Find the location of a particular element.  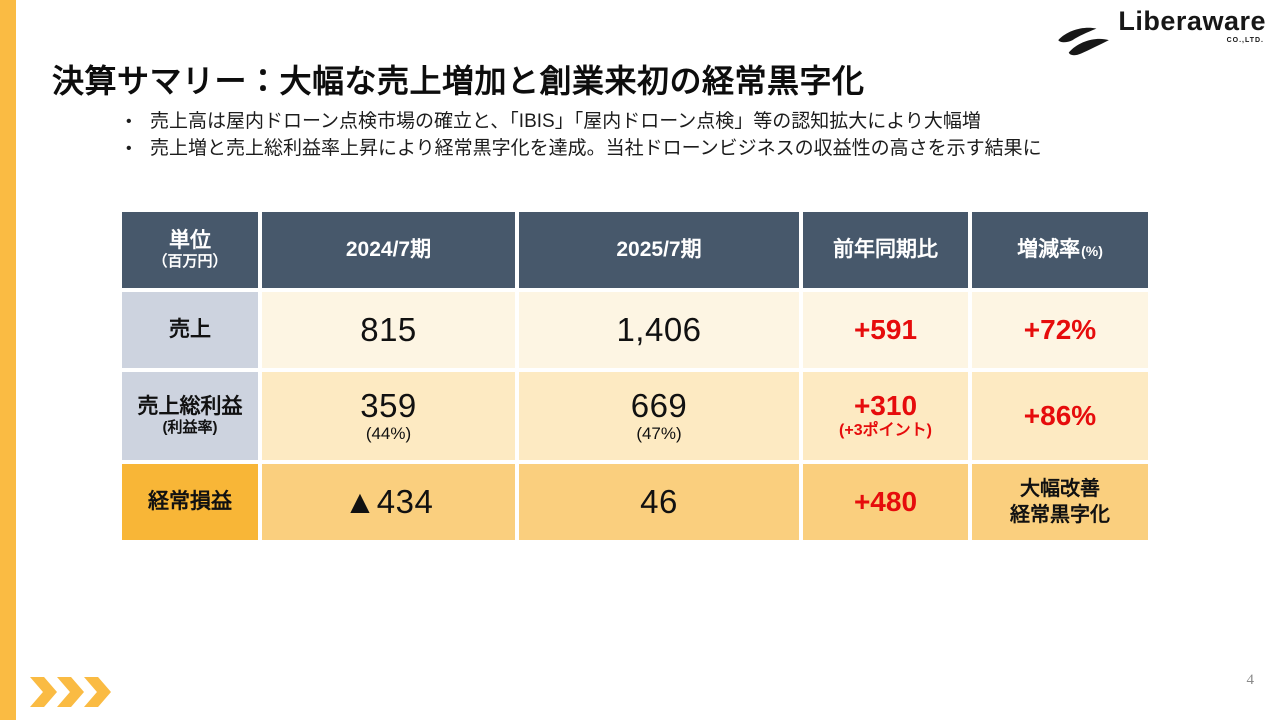

header-cell-fy2024: 2024/7期 is located at coordinates (388, 250).